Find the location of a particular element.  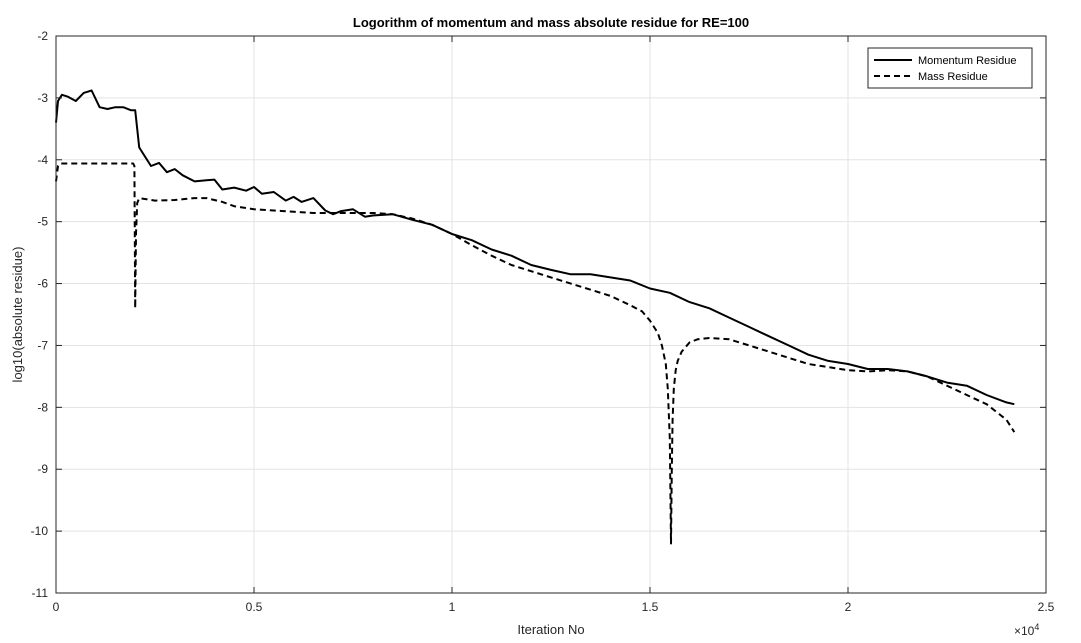

y-tick-label: -8 is located at coordinates (42, 407).